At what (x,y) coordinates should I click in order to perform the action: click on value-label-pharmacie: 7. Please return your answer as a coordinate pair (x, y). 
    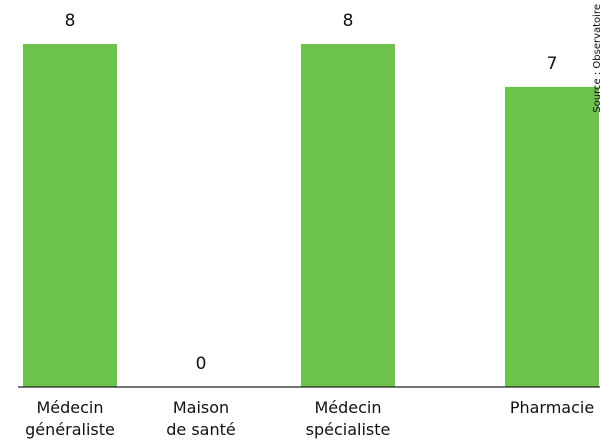
    Looking at the image, I should click on (552, 64).